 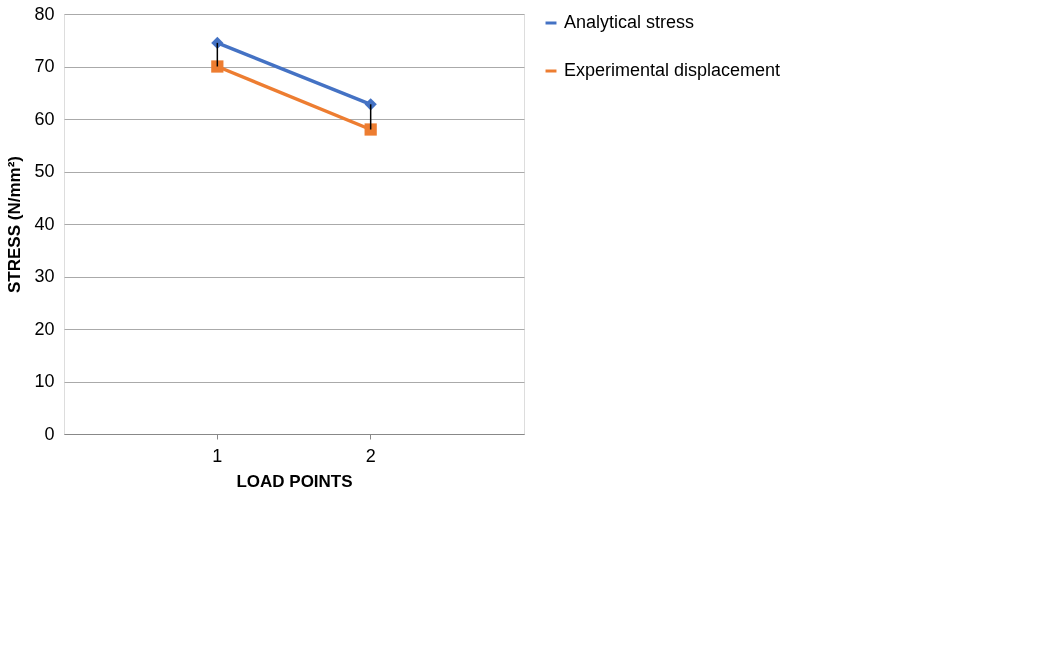 What do you see at coordinates (44, 276) in the screenshot?
I see `y-tick-label: 30` at bounding box center [44, 276].